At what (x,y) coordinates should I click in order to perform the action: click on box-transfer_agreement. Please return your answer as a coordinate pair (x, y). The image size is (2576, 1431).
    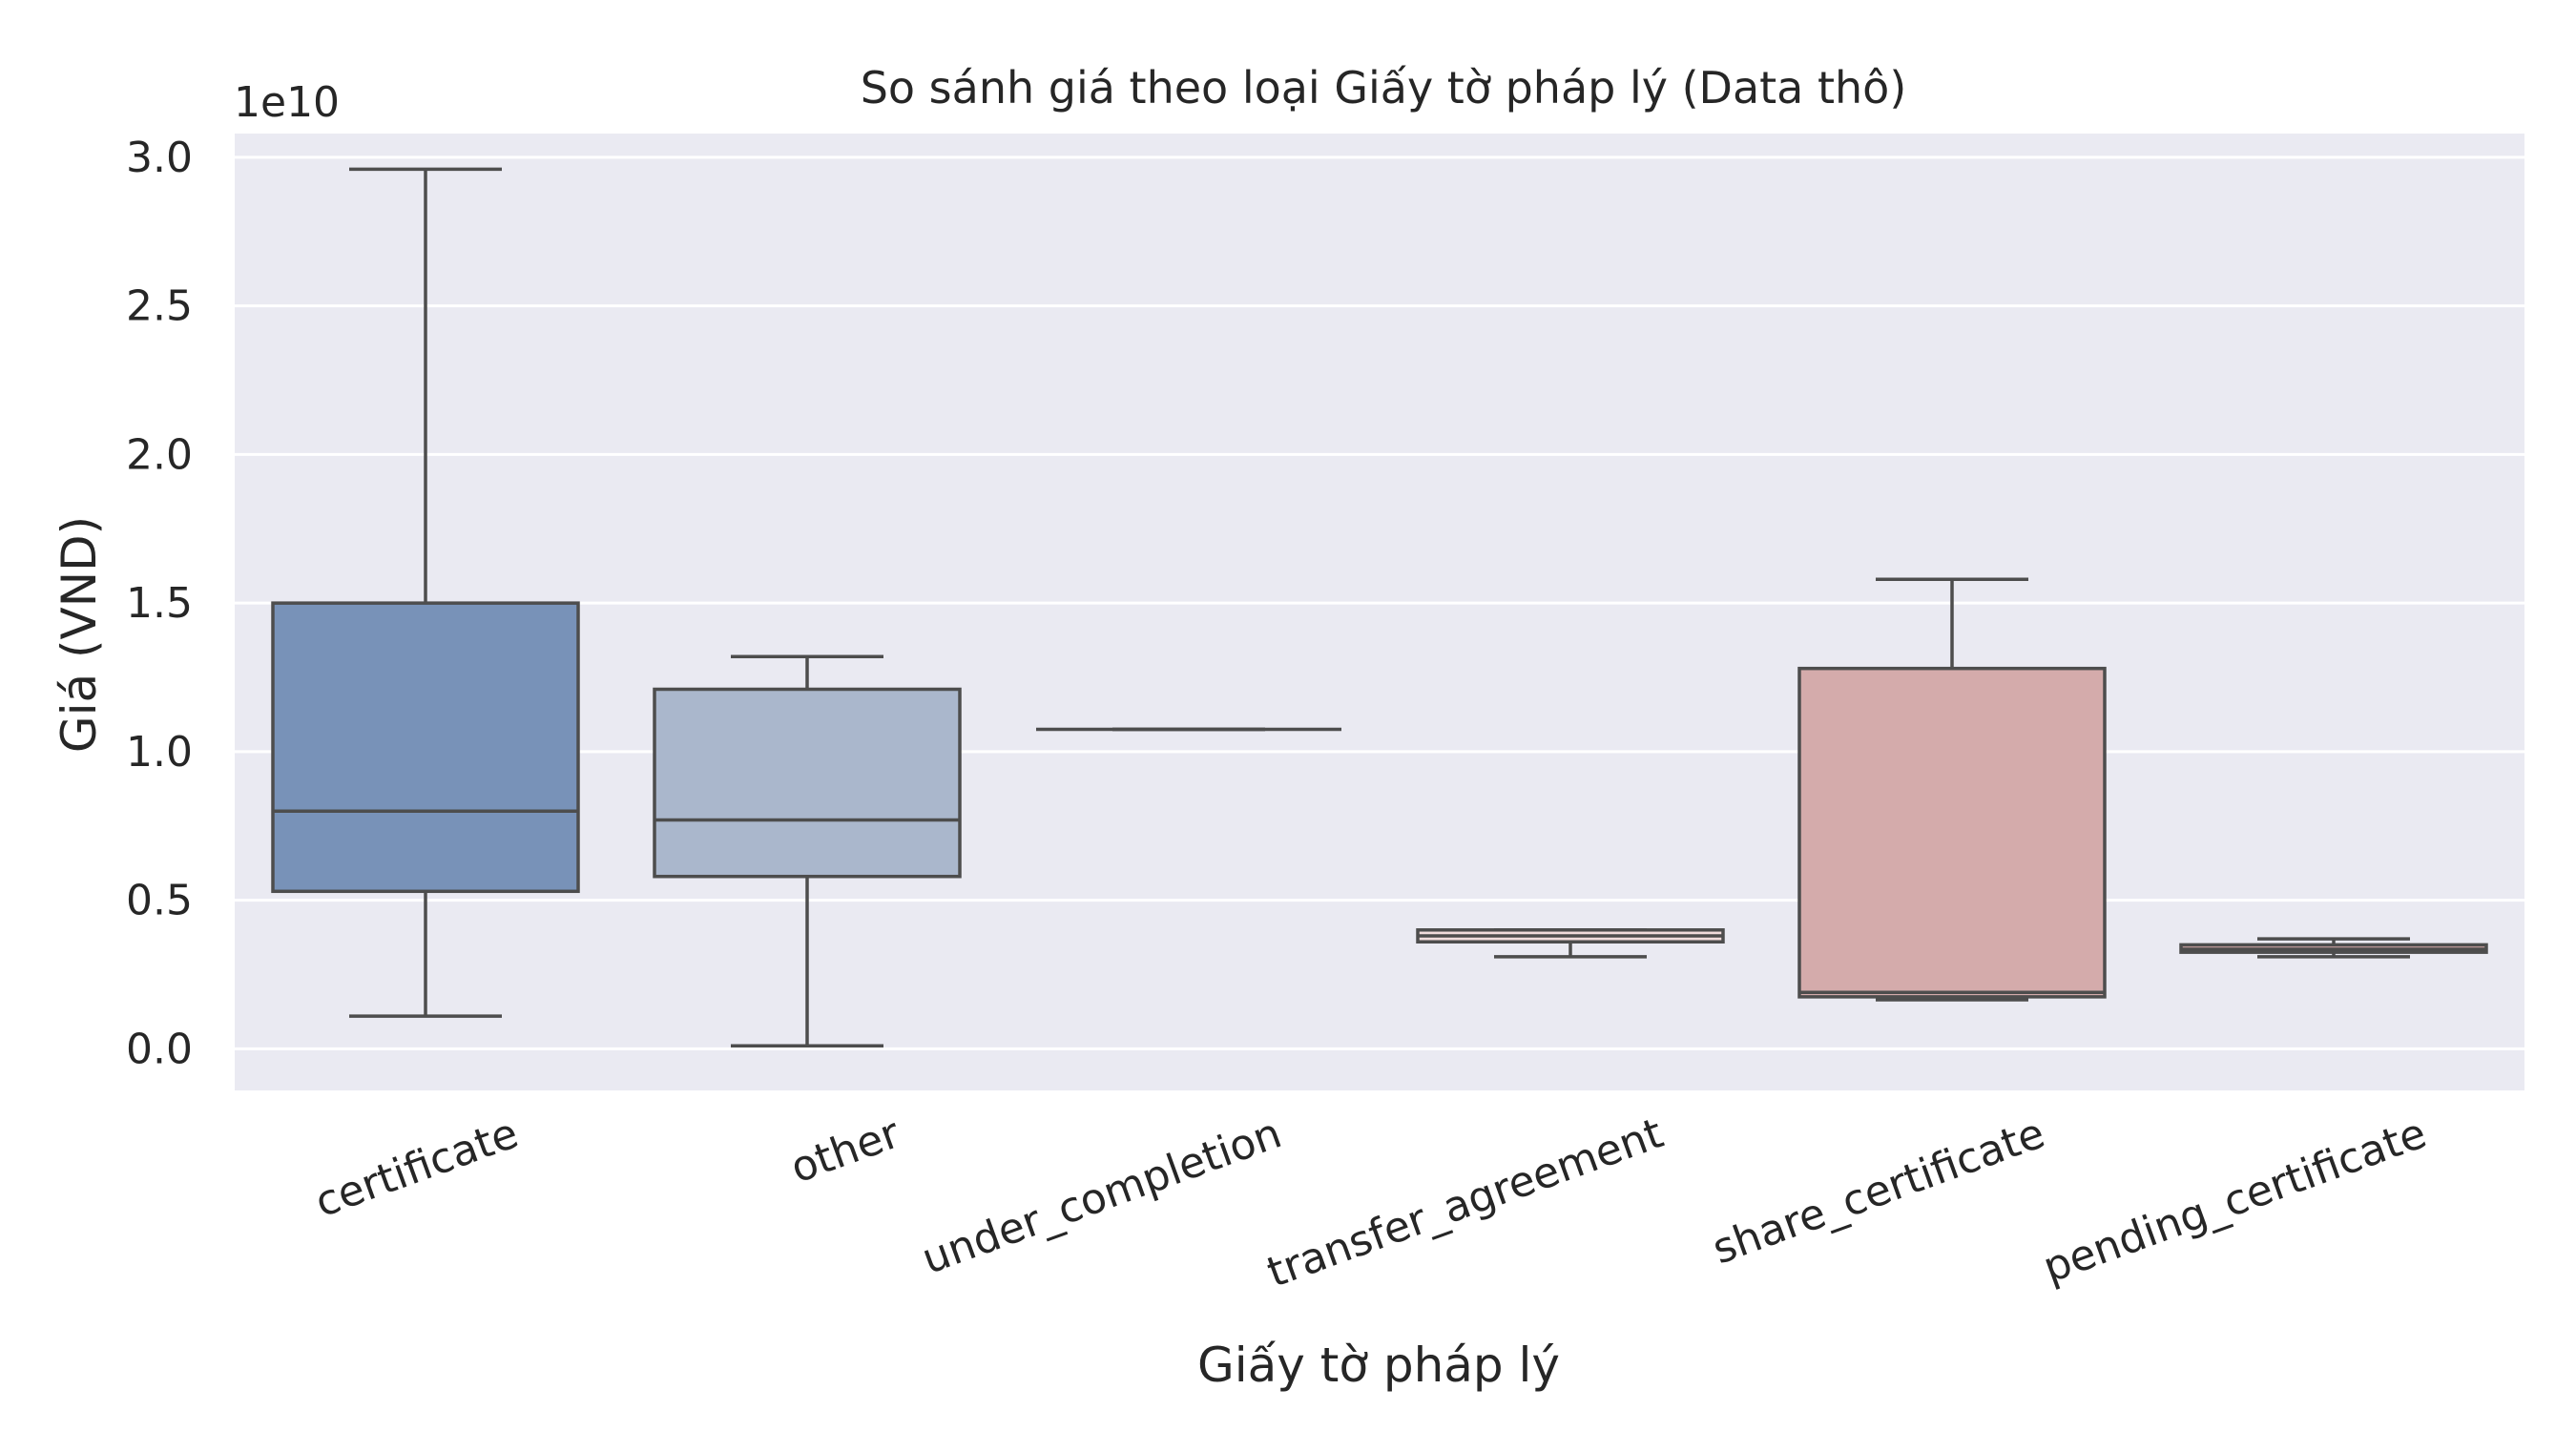
    Looking at the image, I should click on (1570, 943).